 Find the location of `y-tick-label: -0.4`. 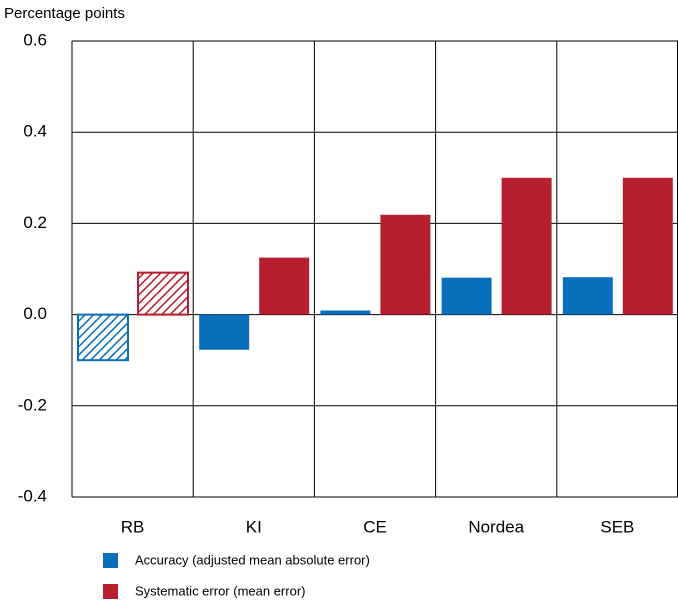

y-tick-label: -0.4 is located at coordinates (32, 495).